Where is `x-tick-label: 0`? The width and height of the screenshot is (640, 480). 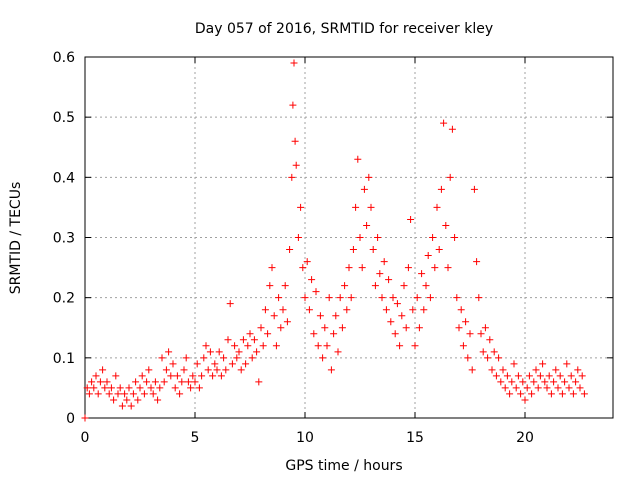 x-tick-label: 0 is located at coordinates (85, 438).